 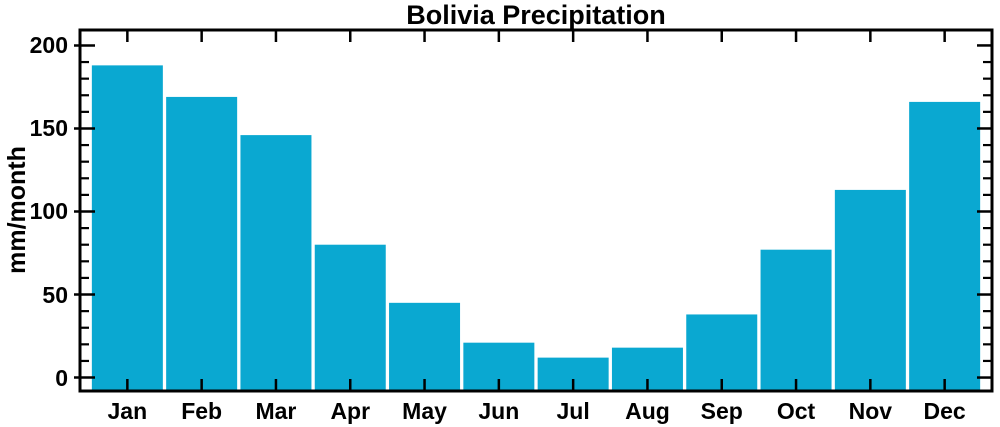 I want to click on x-tick-label-jun: Jun, so click(x=499, y=411).